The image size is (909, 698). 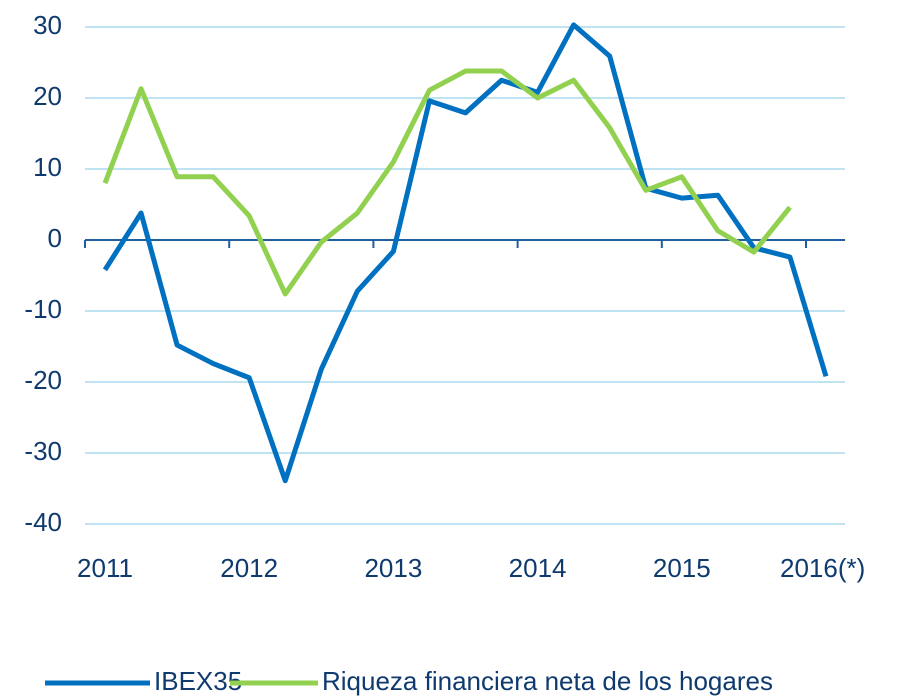 What do you see at coordinates (393, 568) in the screenshot?
I see `x-tick-label: 2013` at bounding box center [393, 568].